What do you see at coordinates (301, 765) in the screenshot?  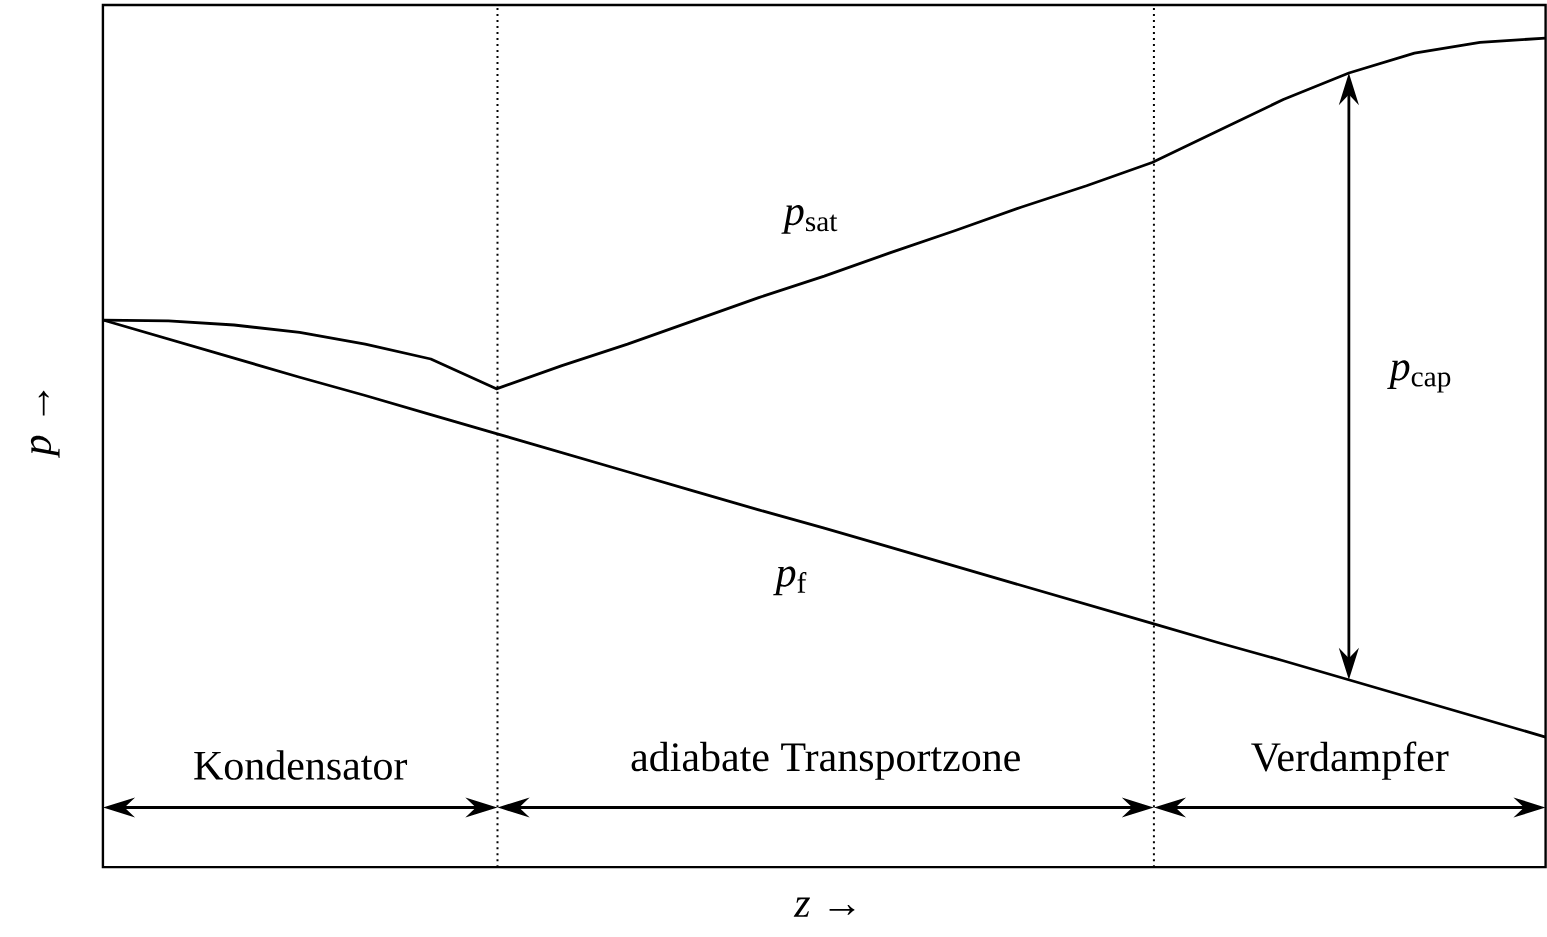 I see `annotation: Kondensator` at bounding box center [301, 765].